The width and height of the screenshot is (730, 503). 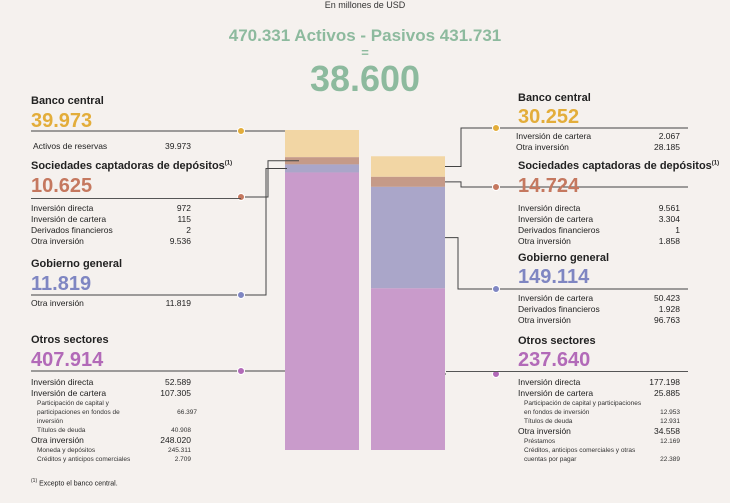 I want to click on row-value: 245.311, so click(x=179, y=450).